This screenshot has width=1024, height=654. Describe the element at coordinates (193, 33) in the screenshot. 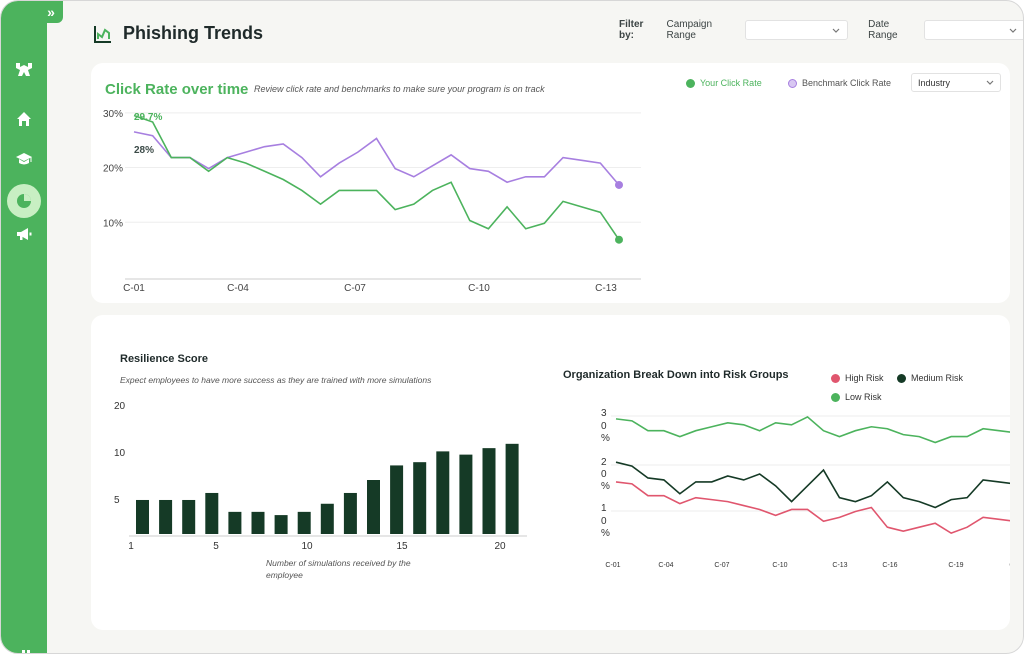

I see `page-title: Phishing Trends` at that location.